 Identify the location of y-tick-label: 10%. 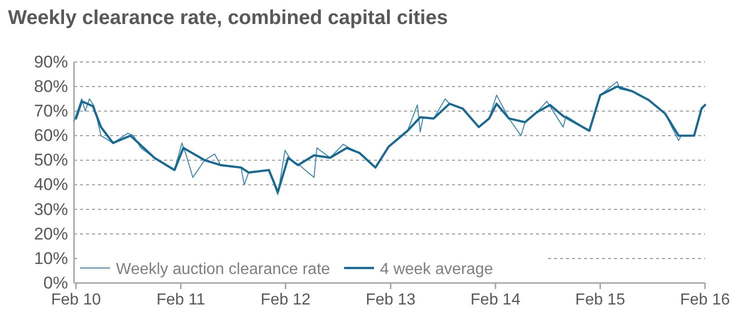
(51, 258).